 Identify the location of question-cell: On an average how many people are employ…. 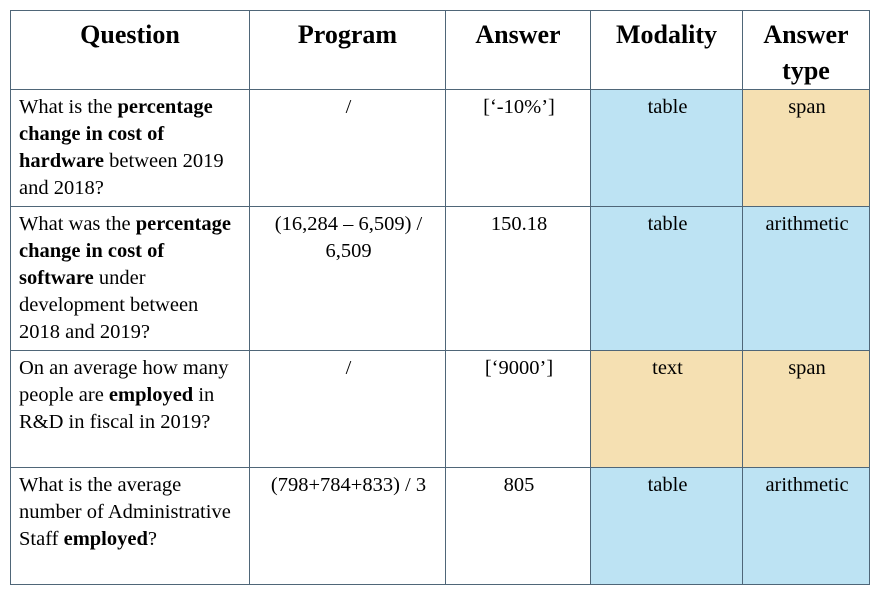
(130, 409).